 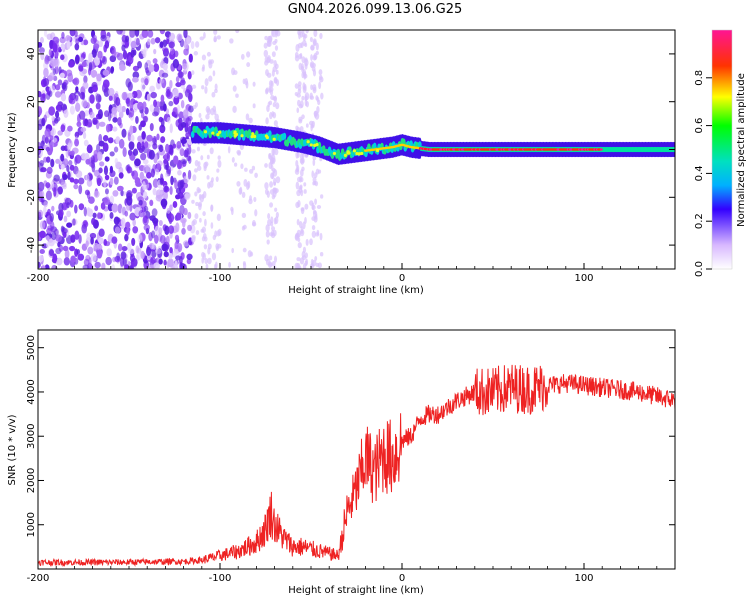 I want to click on x-tick-label: -200, so click(x=38, y=578).